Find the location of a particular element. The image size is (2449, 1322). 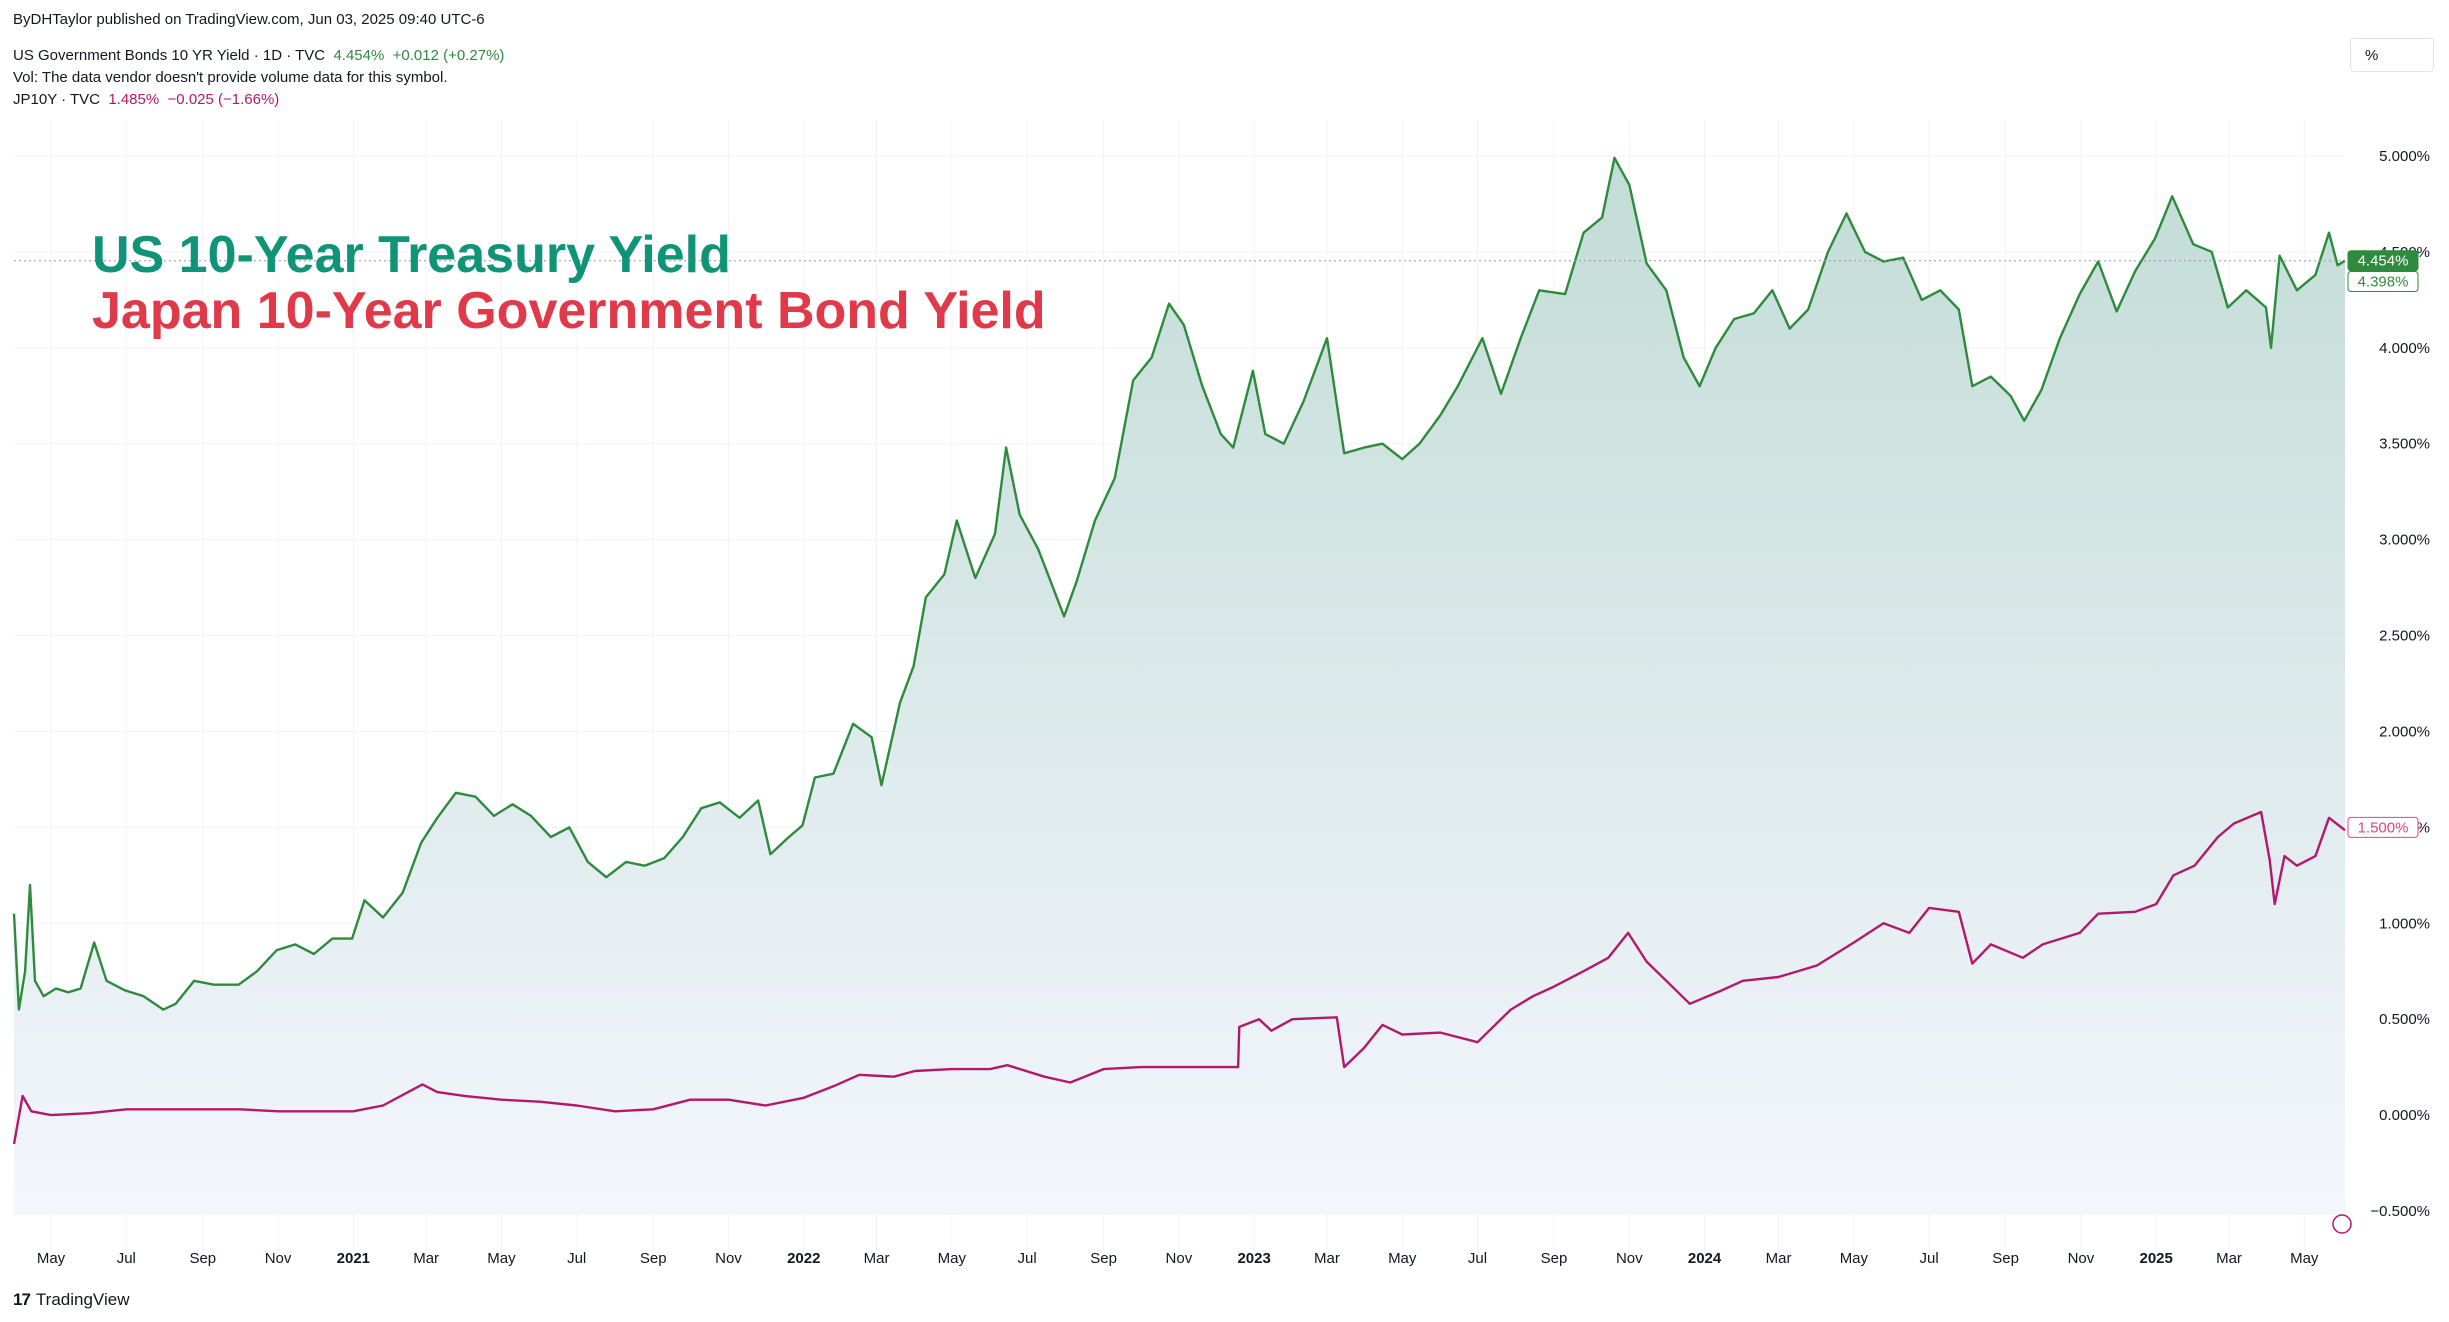

legend-jp-symbol: JP10Y · TVC is located at coordinates (56, 99).